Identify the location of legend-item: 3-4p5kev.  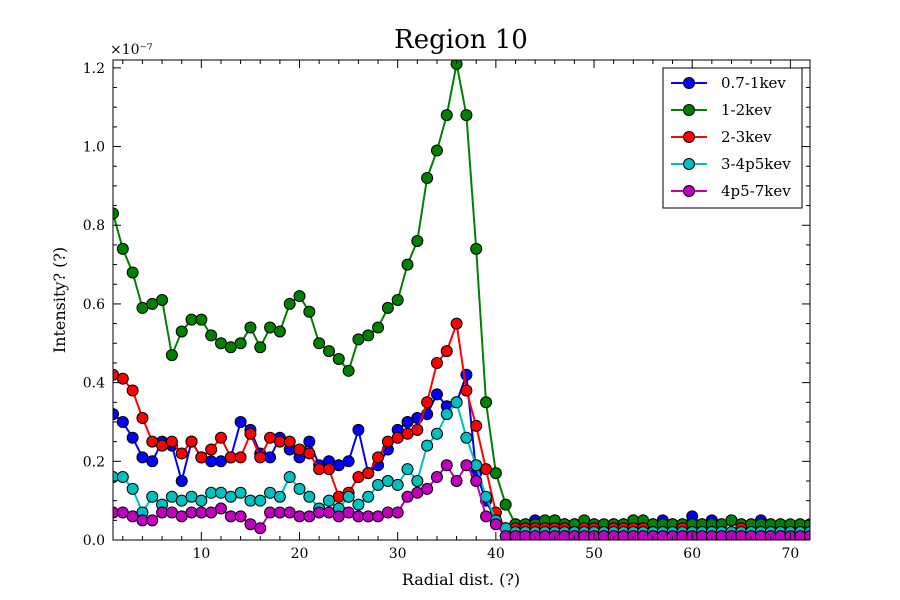
(731, 164).